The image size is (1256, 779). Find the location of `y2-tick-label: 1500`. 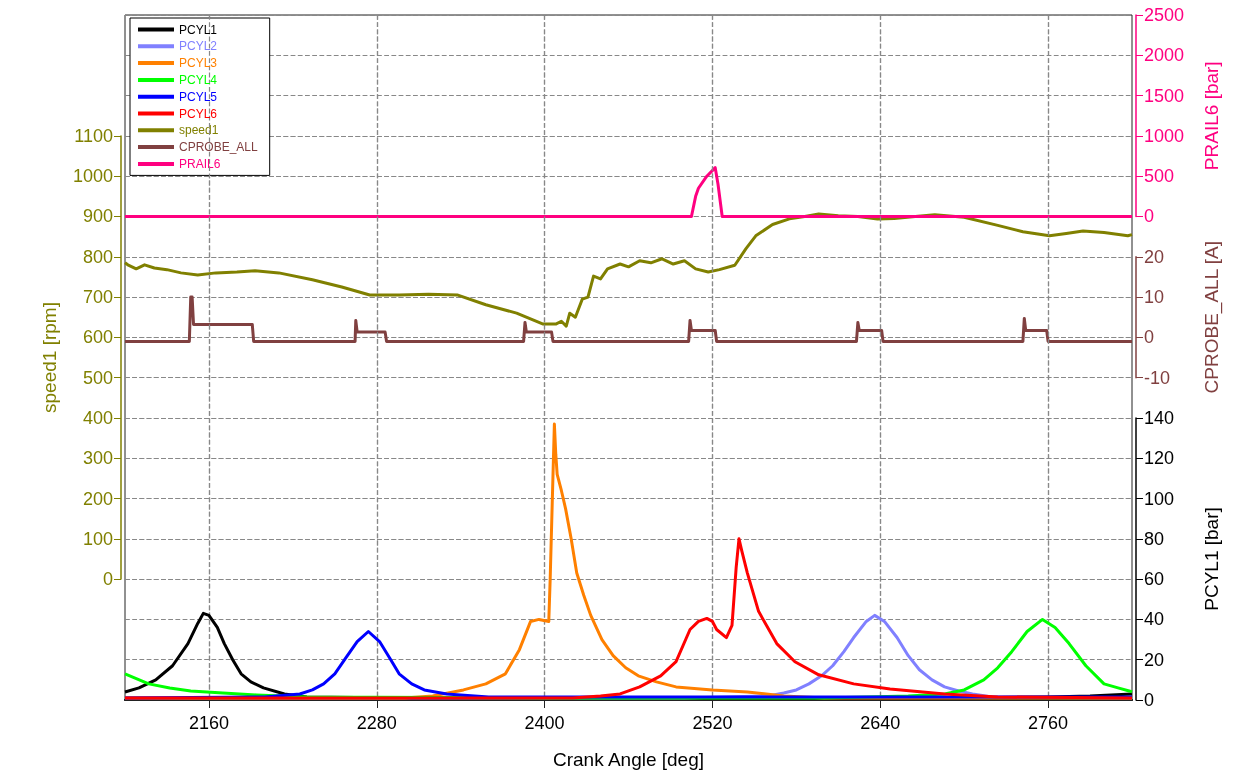

y2-tick-label: 1500 is located at coordinates (1164, 95).